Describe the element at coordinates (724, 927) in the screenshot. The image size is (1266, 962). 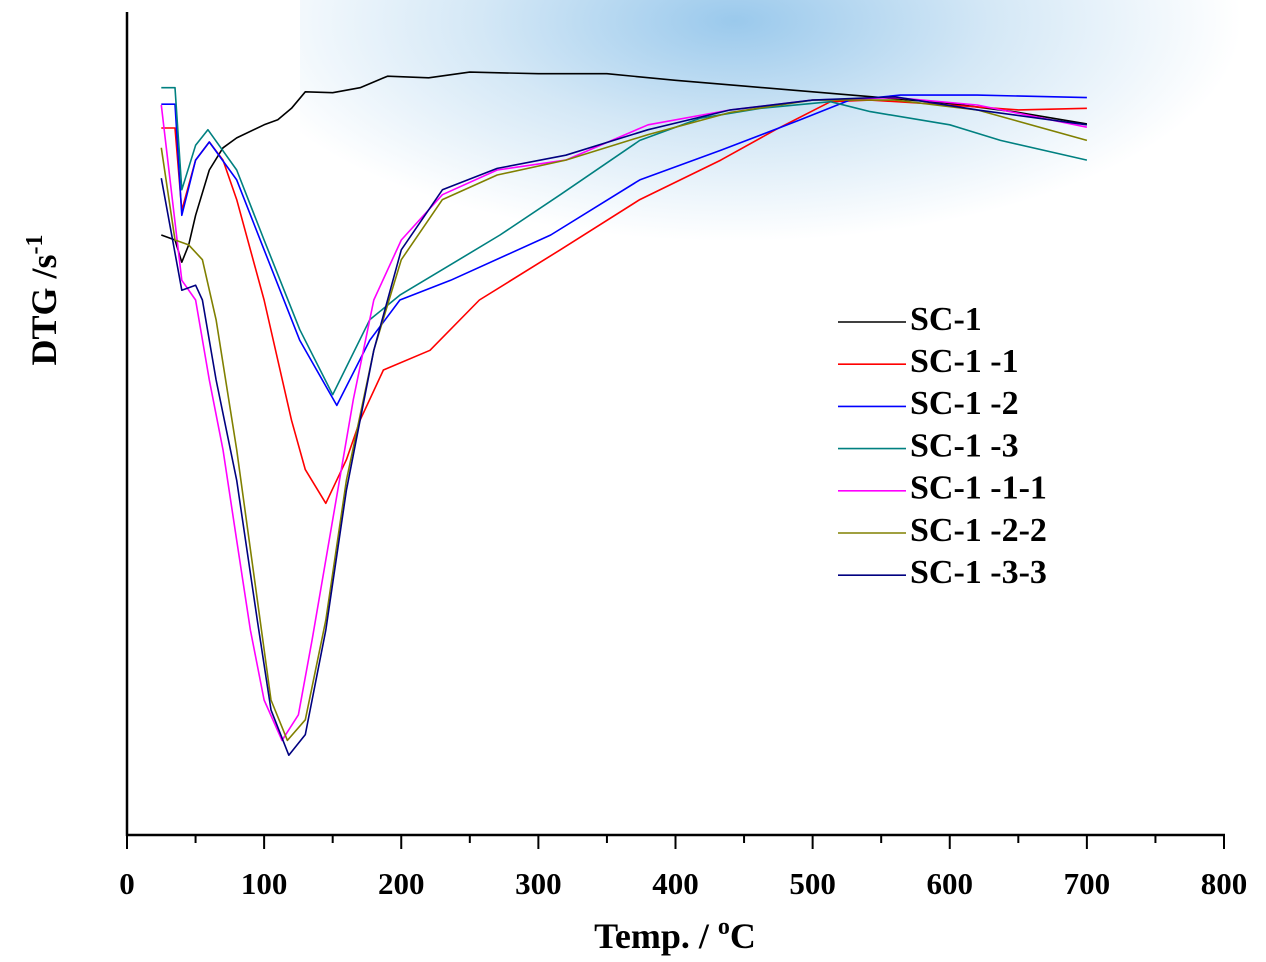
I see `x-title-sup: o` at that location.